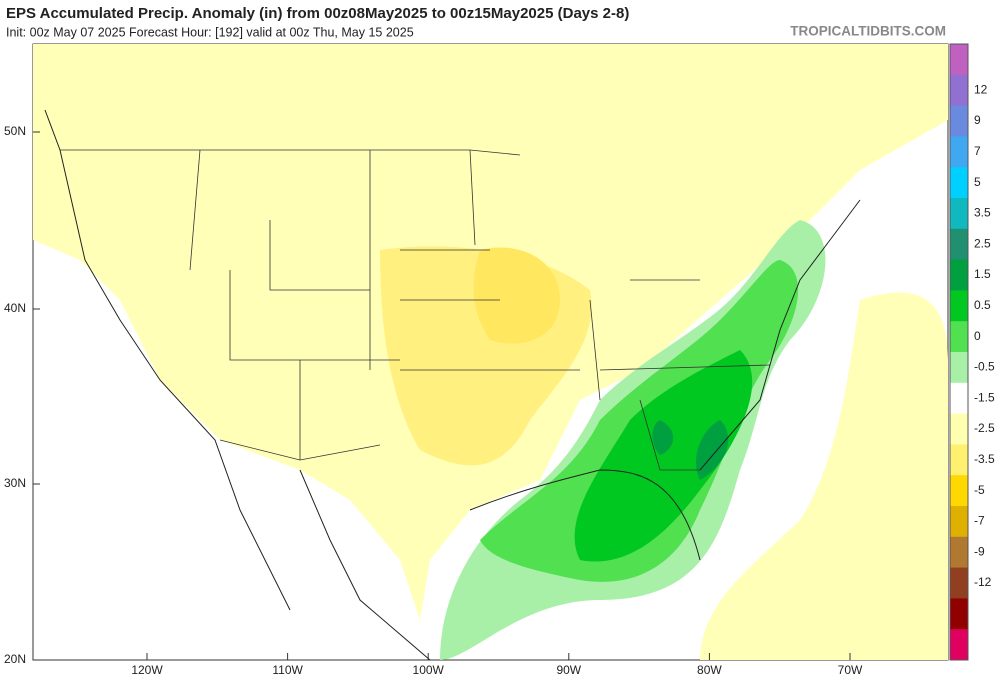 The image size is (1000, 684). I want to click on site-label: TROPICALTIDBITS.COM, so click(868, 31).